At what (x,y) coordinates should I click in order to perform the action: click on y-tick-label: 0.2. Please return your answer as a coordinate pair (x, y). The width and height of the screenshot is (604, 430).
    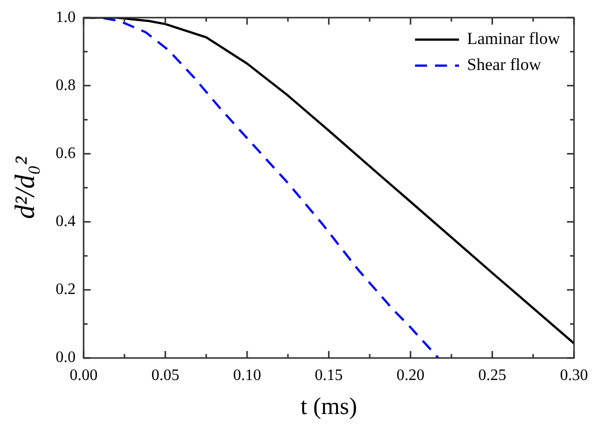
    Looking at the image, I should click on (66, 289).